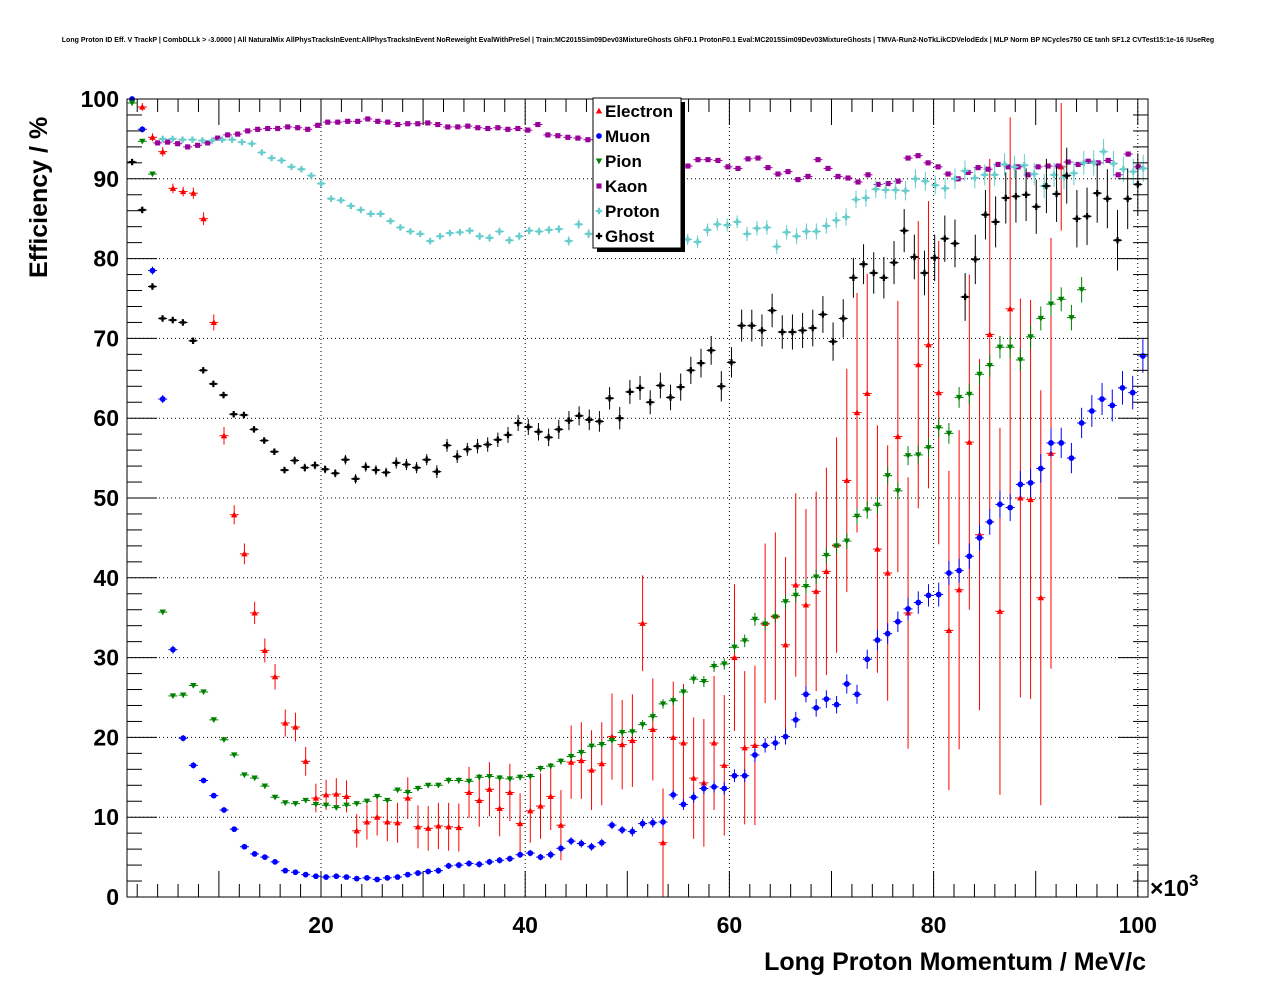  What do you see at coordinates (106, 737) in the screenshot?
I see `y-tick-label: 20` at bounding box center [106, 737].